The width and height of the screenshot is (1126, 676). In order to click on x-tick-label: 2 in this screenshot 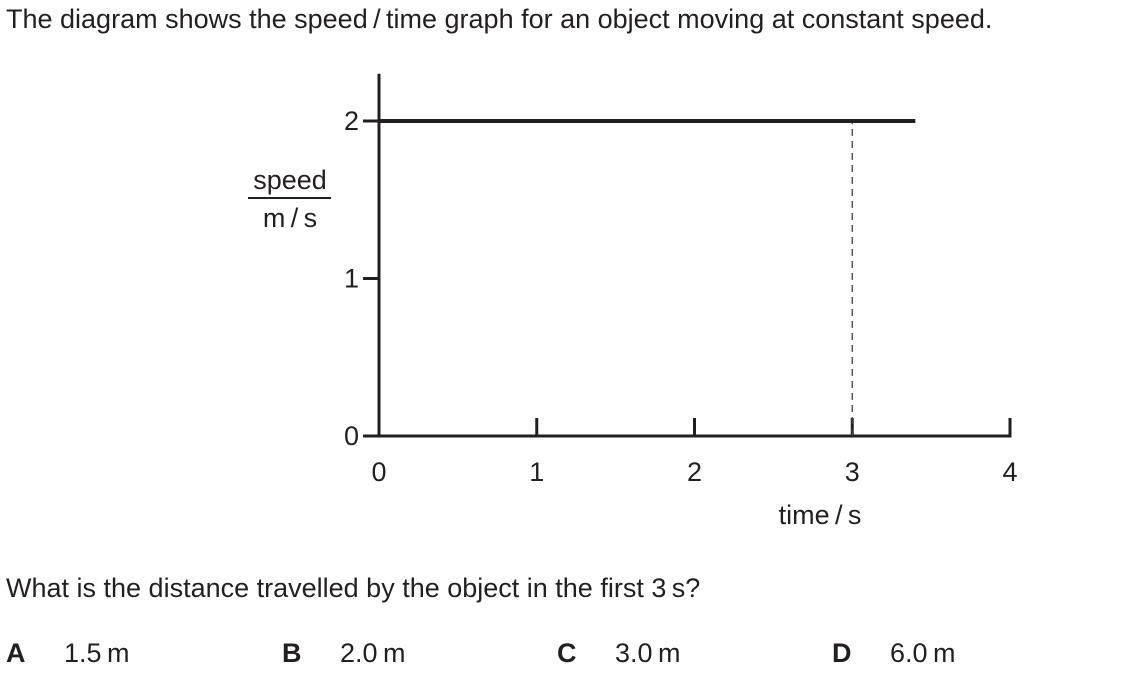, I will do `click(694, 472)`.